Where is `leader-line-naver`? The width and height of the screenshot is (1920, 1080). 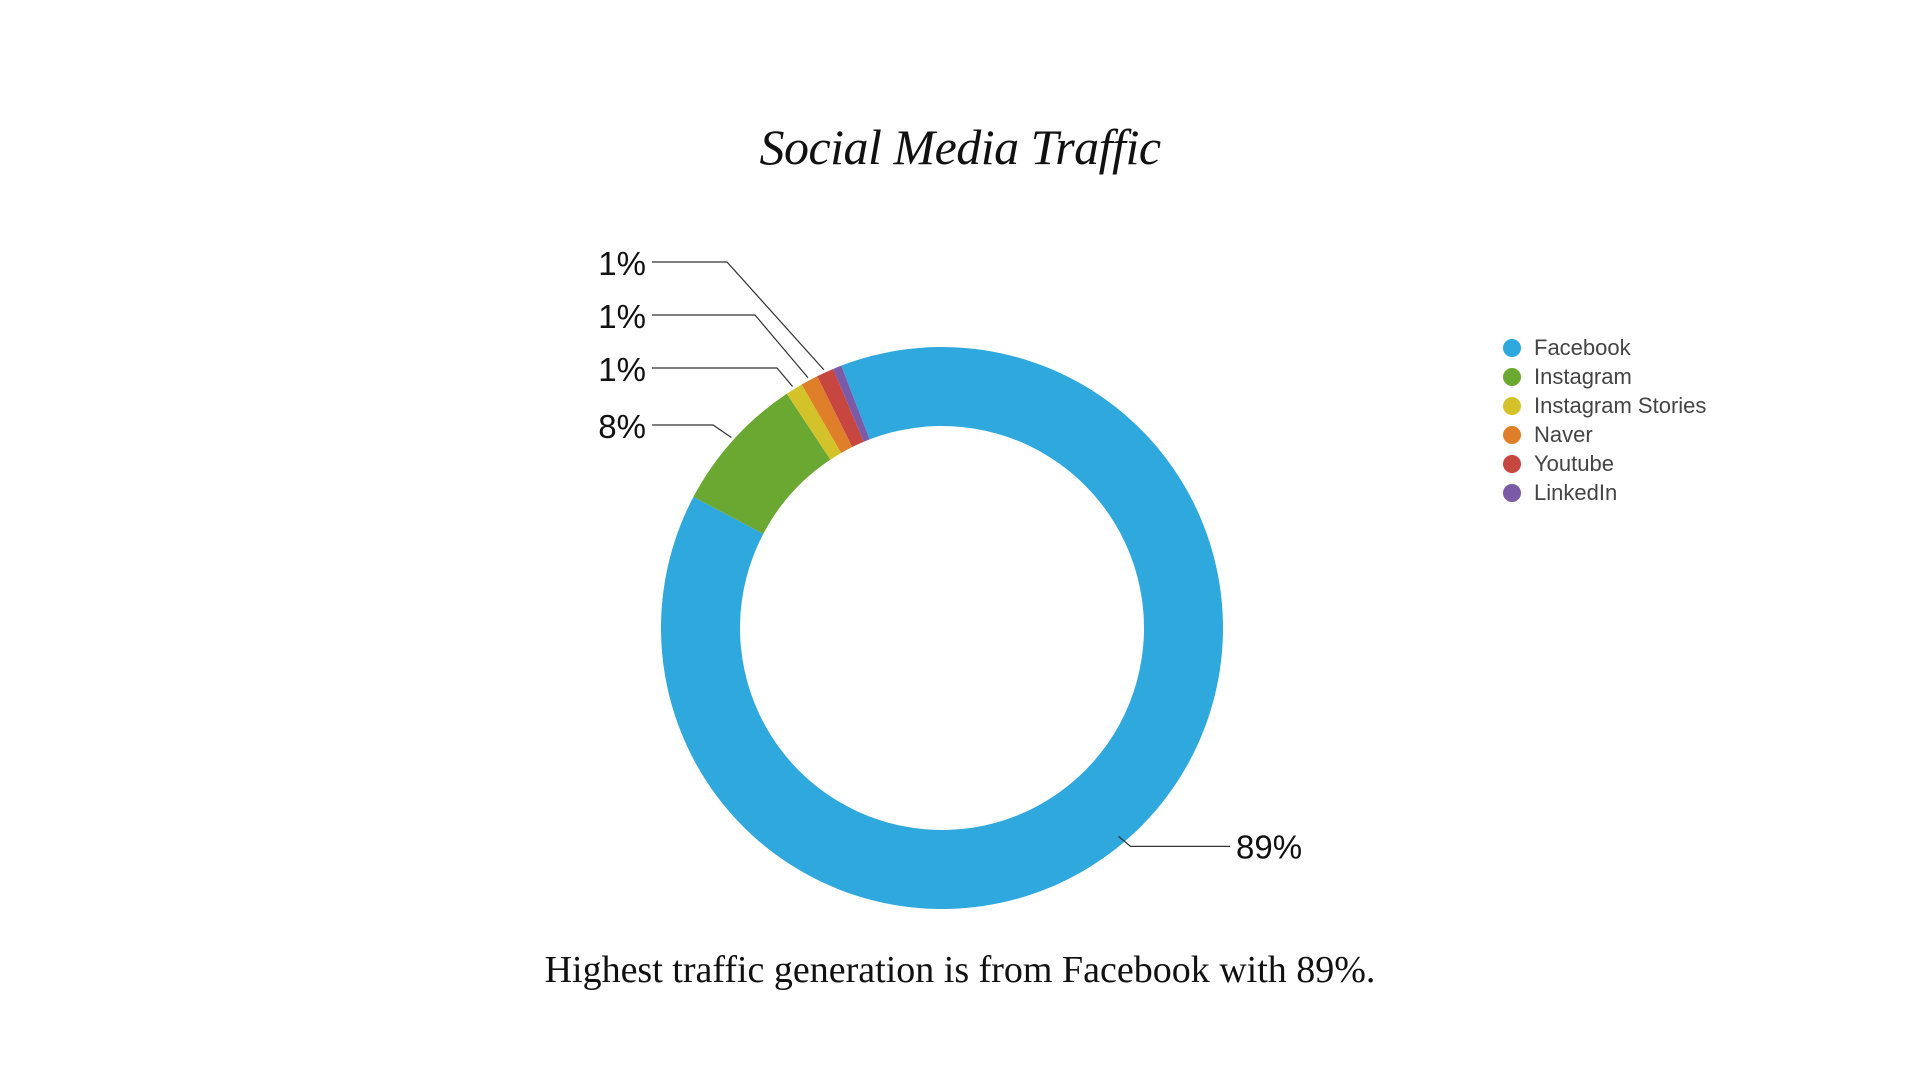
leader-line-naver is located at coordinates (730, 346).